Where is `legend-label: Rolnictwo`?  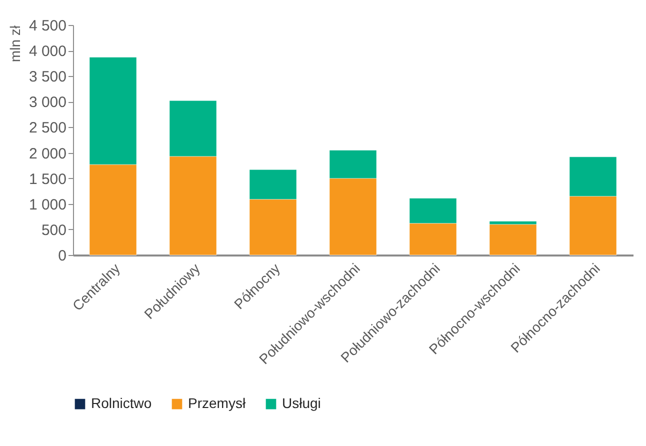 legend-label: Rolnictwo is located at coordinates (121, 403).